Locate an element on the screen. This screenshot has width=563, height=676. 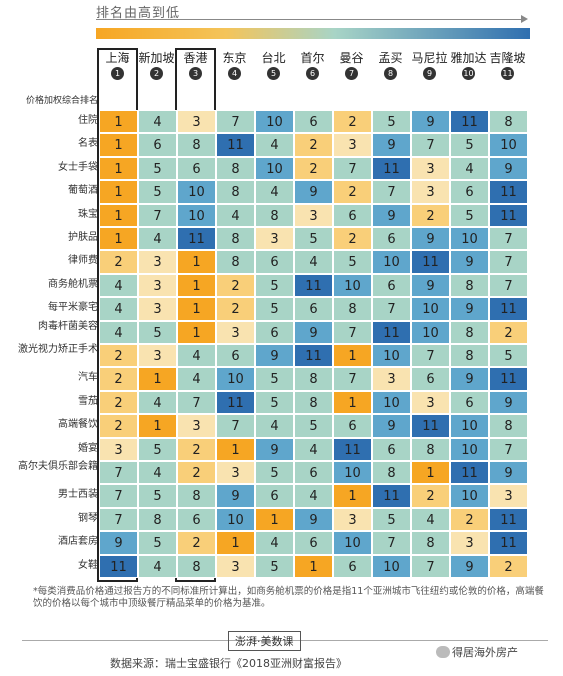
row-label: 名表 is located at coordinates (88, 144).